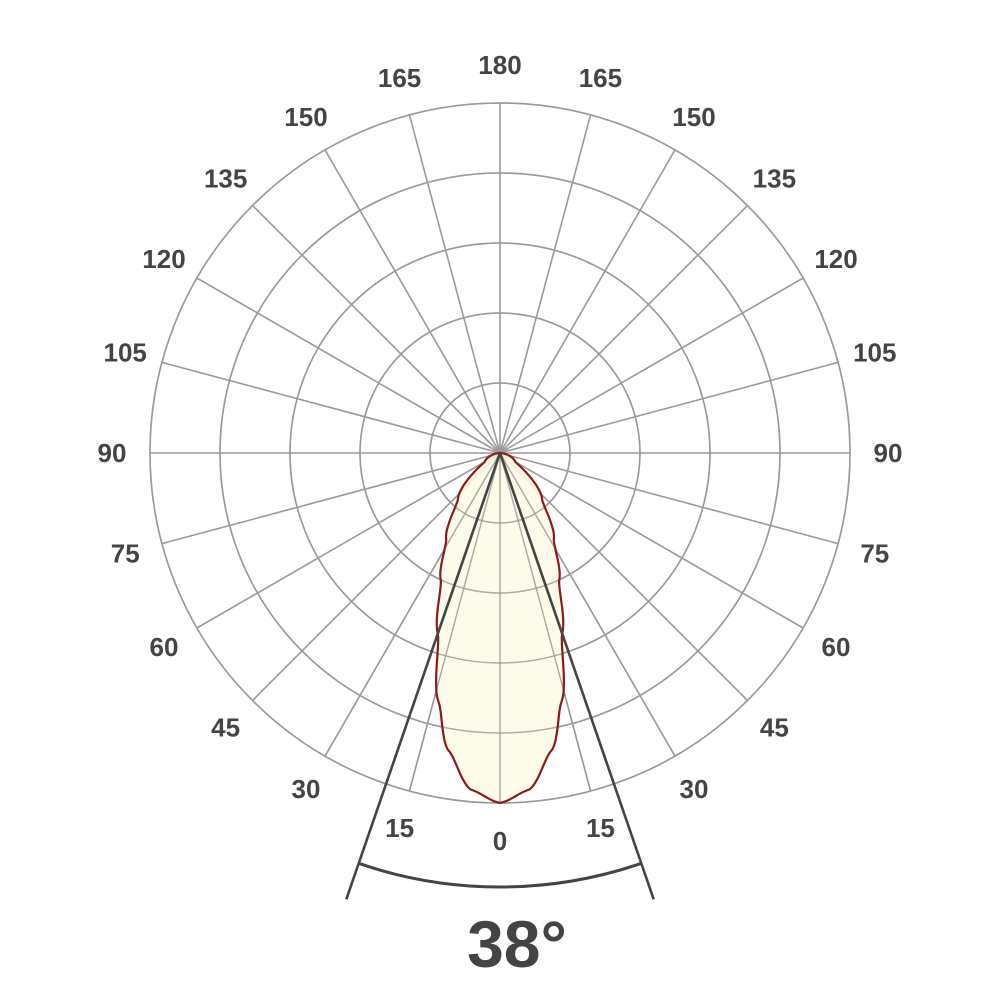 The width and height of the screenshot is (1000, 1000). I want to click on angle-label-left: 90, so click(112, 453).